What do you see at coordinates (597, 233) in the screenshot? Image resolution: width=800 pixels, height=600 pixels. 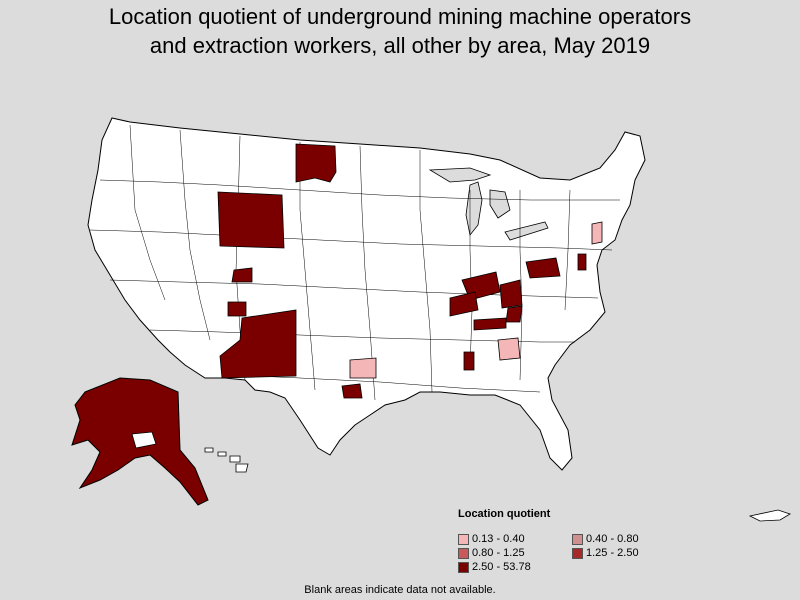 I see `area-new-jersey` at bounding box center [597, 233].